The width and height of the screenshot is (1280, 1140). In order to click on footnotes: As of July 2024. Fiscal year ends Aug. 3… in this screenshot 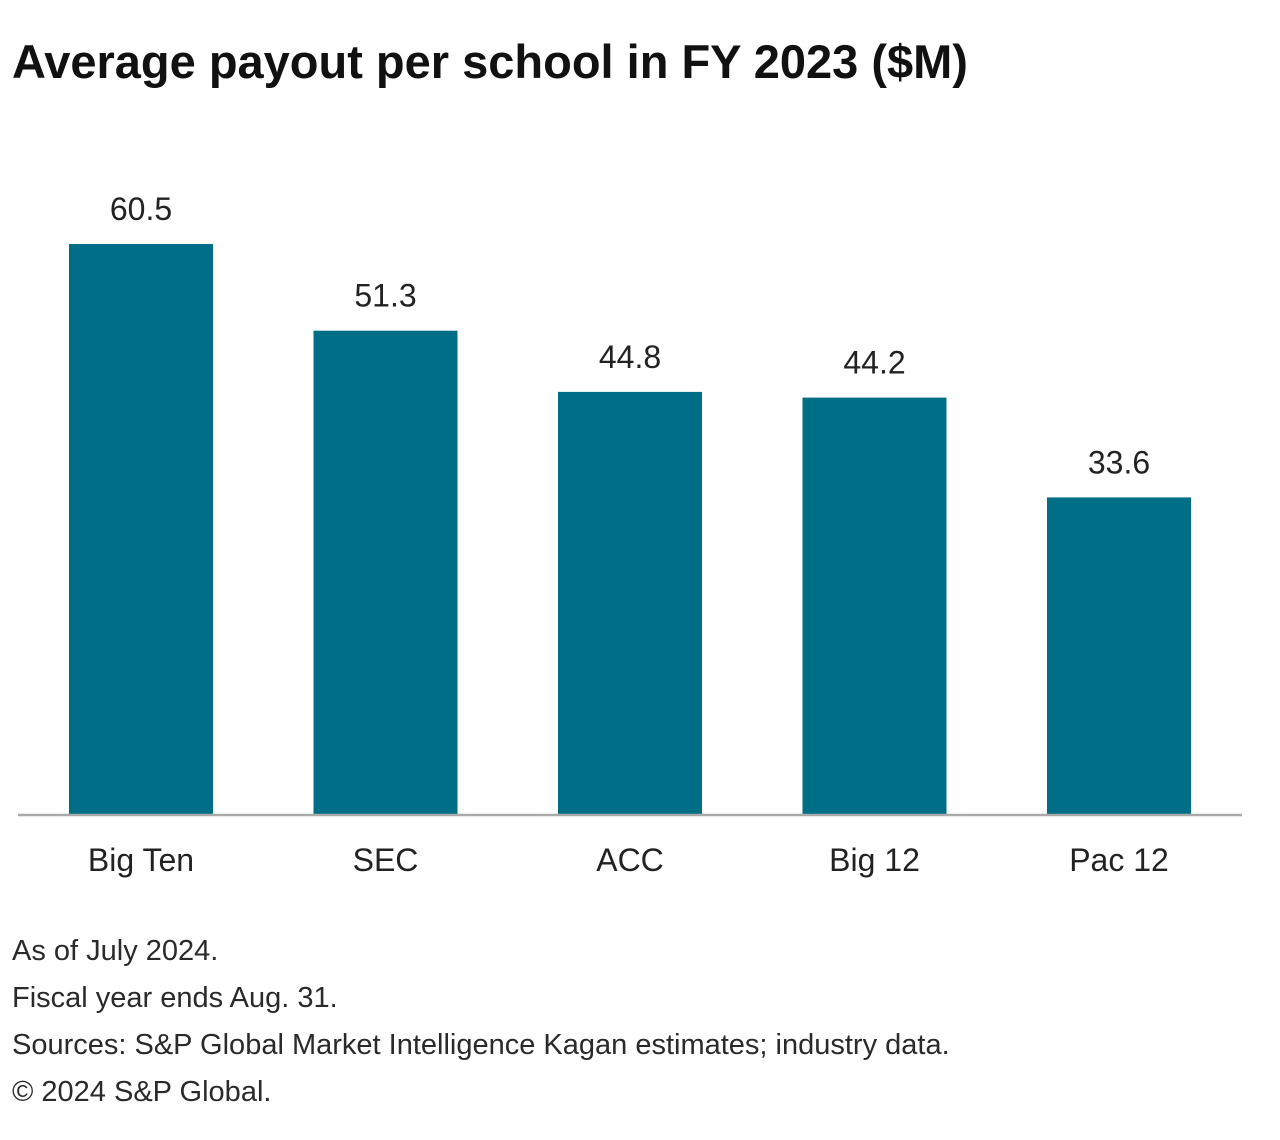, I will do `click(481, 1022)`.